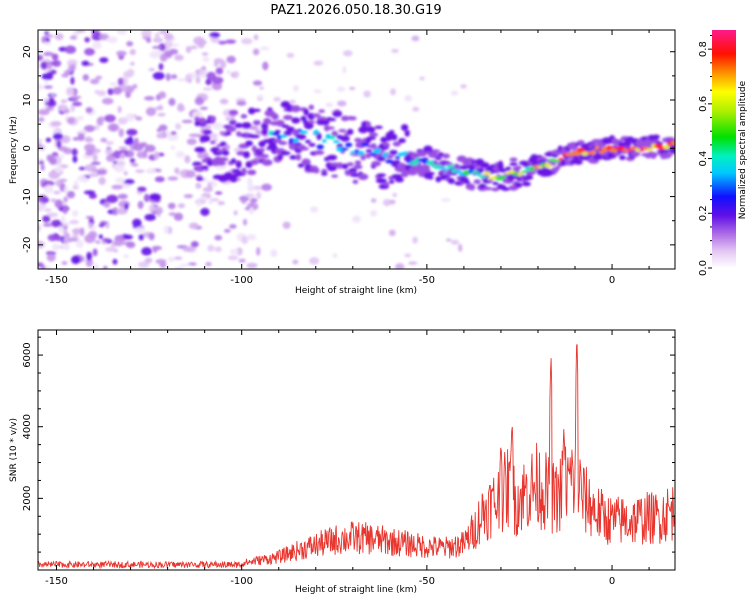 The width and height of the screenshot is (750, 600). Describe the element at coordinates (612, 280) in the screenshot. I see `spectrogram-x-tick-label: 0` at that location.